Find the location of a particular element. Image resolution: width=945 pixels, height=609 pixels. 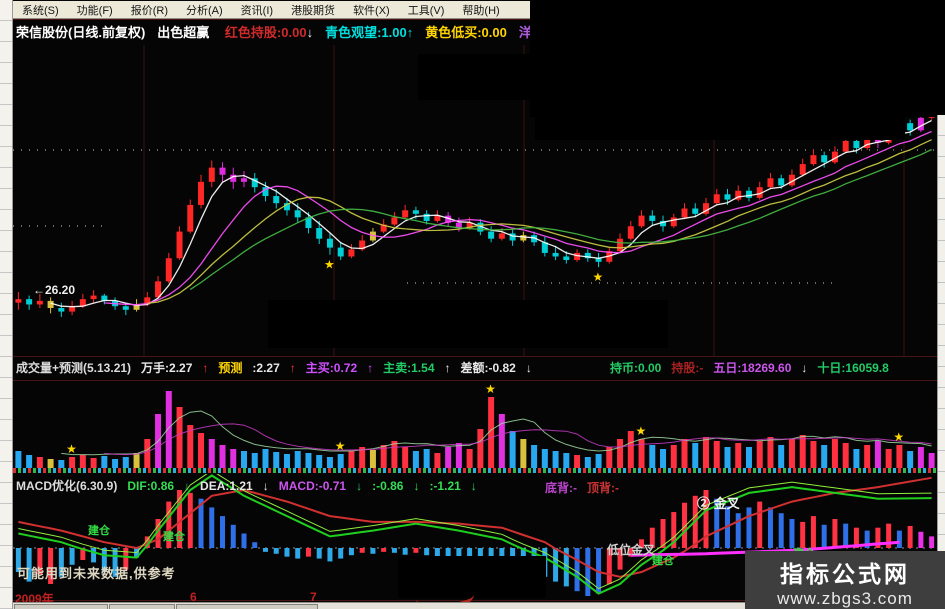

header-segment-6: 主买:0.72 is located at coordinates (331, 368).